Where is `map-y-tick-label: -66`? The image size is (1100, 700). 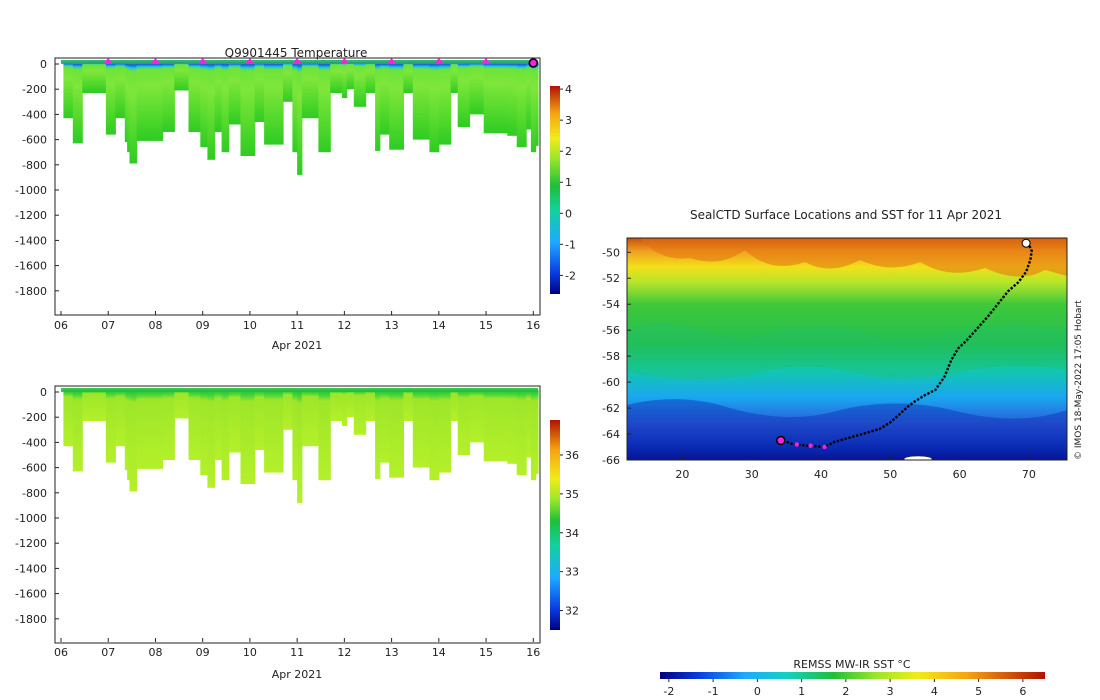 map-y-tick-label: -66 is located at coordinates (611, 460).